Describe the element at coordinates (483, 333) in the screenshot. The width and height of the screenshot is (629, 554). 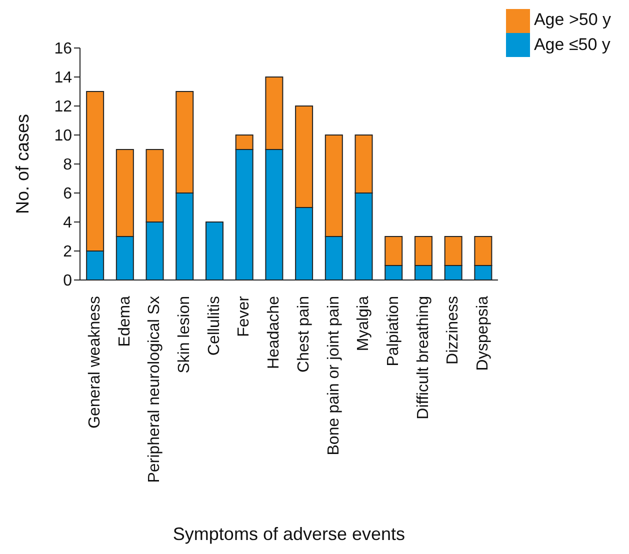
I see `x-tick-label: Dyspepsia` at that location.